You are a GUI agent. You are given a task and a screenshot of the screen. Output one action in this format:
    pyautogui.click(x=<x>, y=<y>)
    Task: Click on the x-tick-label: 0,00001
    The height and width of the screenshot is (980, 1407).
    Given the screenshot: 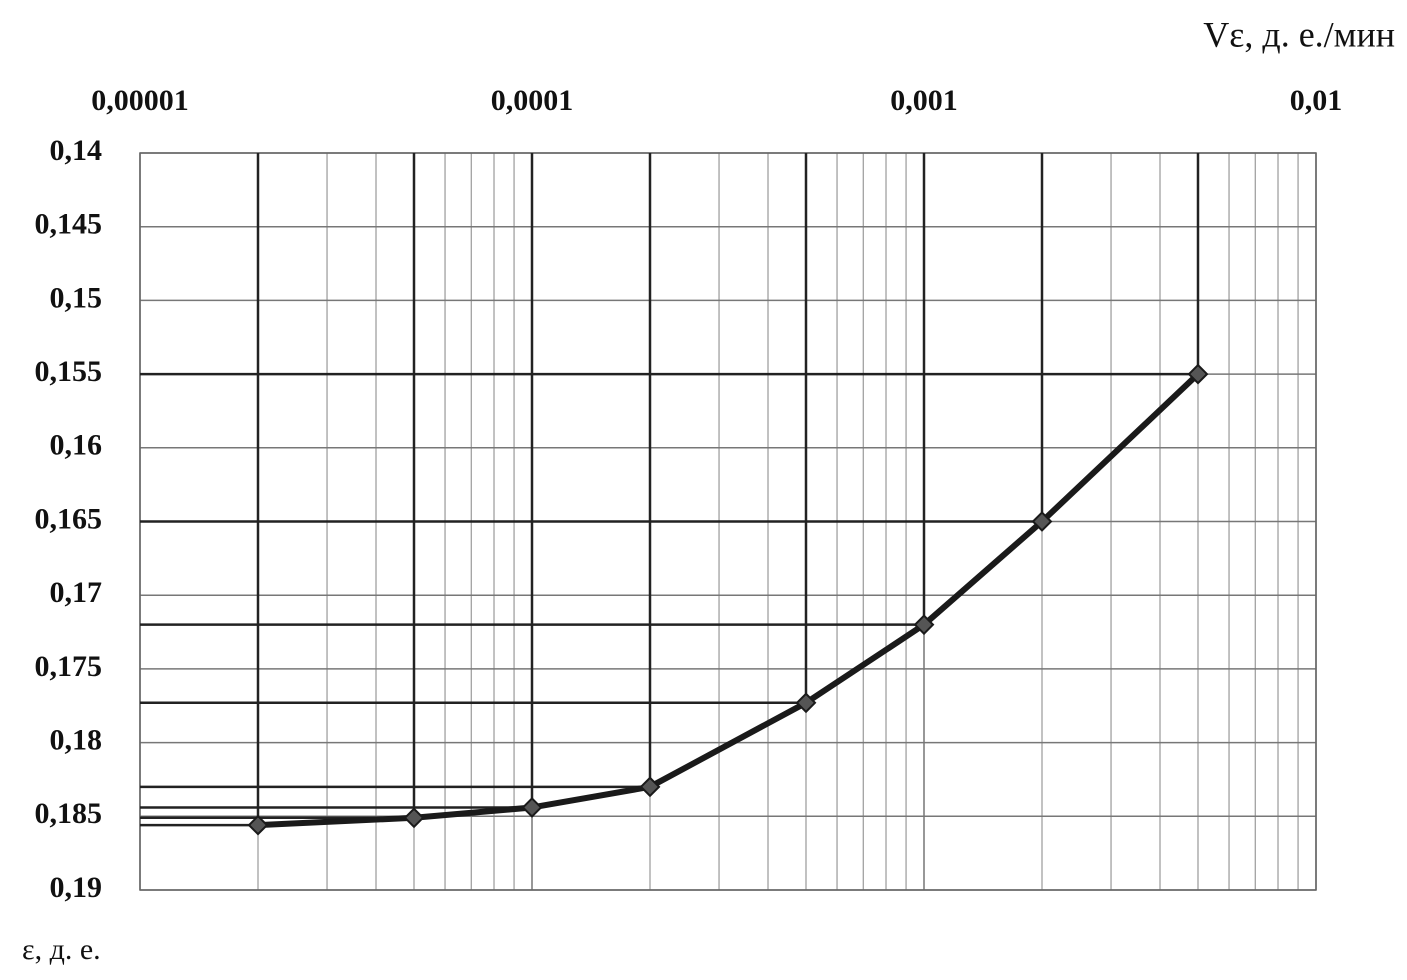 What is the action you would take?
    pyautogui.click(x=140, y=100)
    